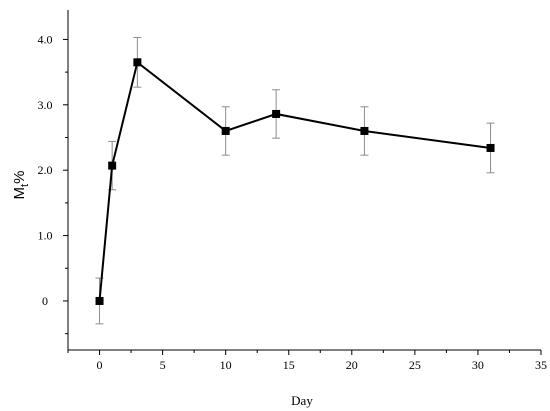 The height and width of the screenshot is (411, 550). What do you see at coordinates (45, 39) in the screenshot?
I see `y-tick-label: 4.0` at bounding box center [45, 39].